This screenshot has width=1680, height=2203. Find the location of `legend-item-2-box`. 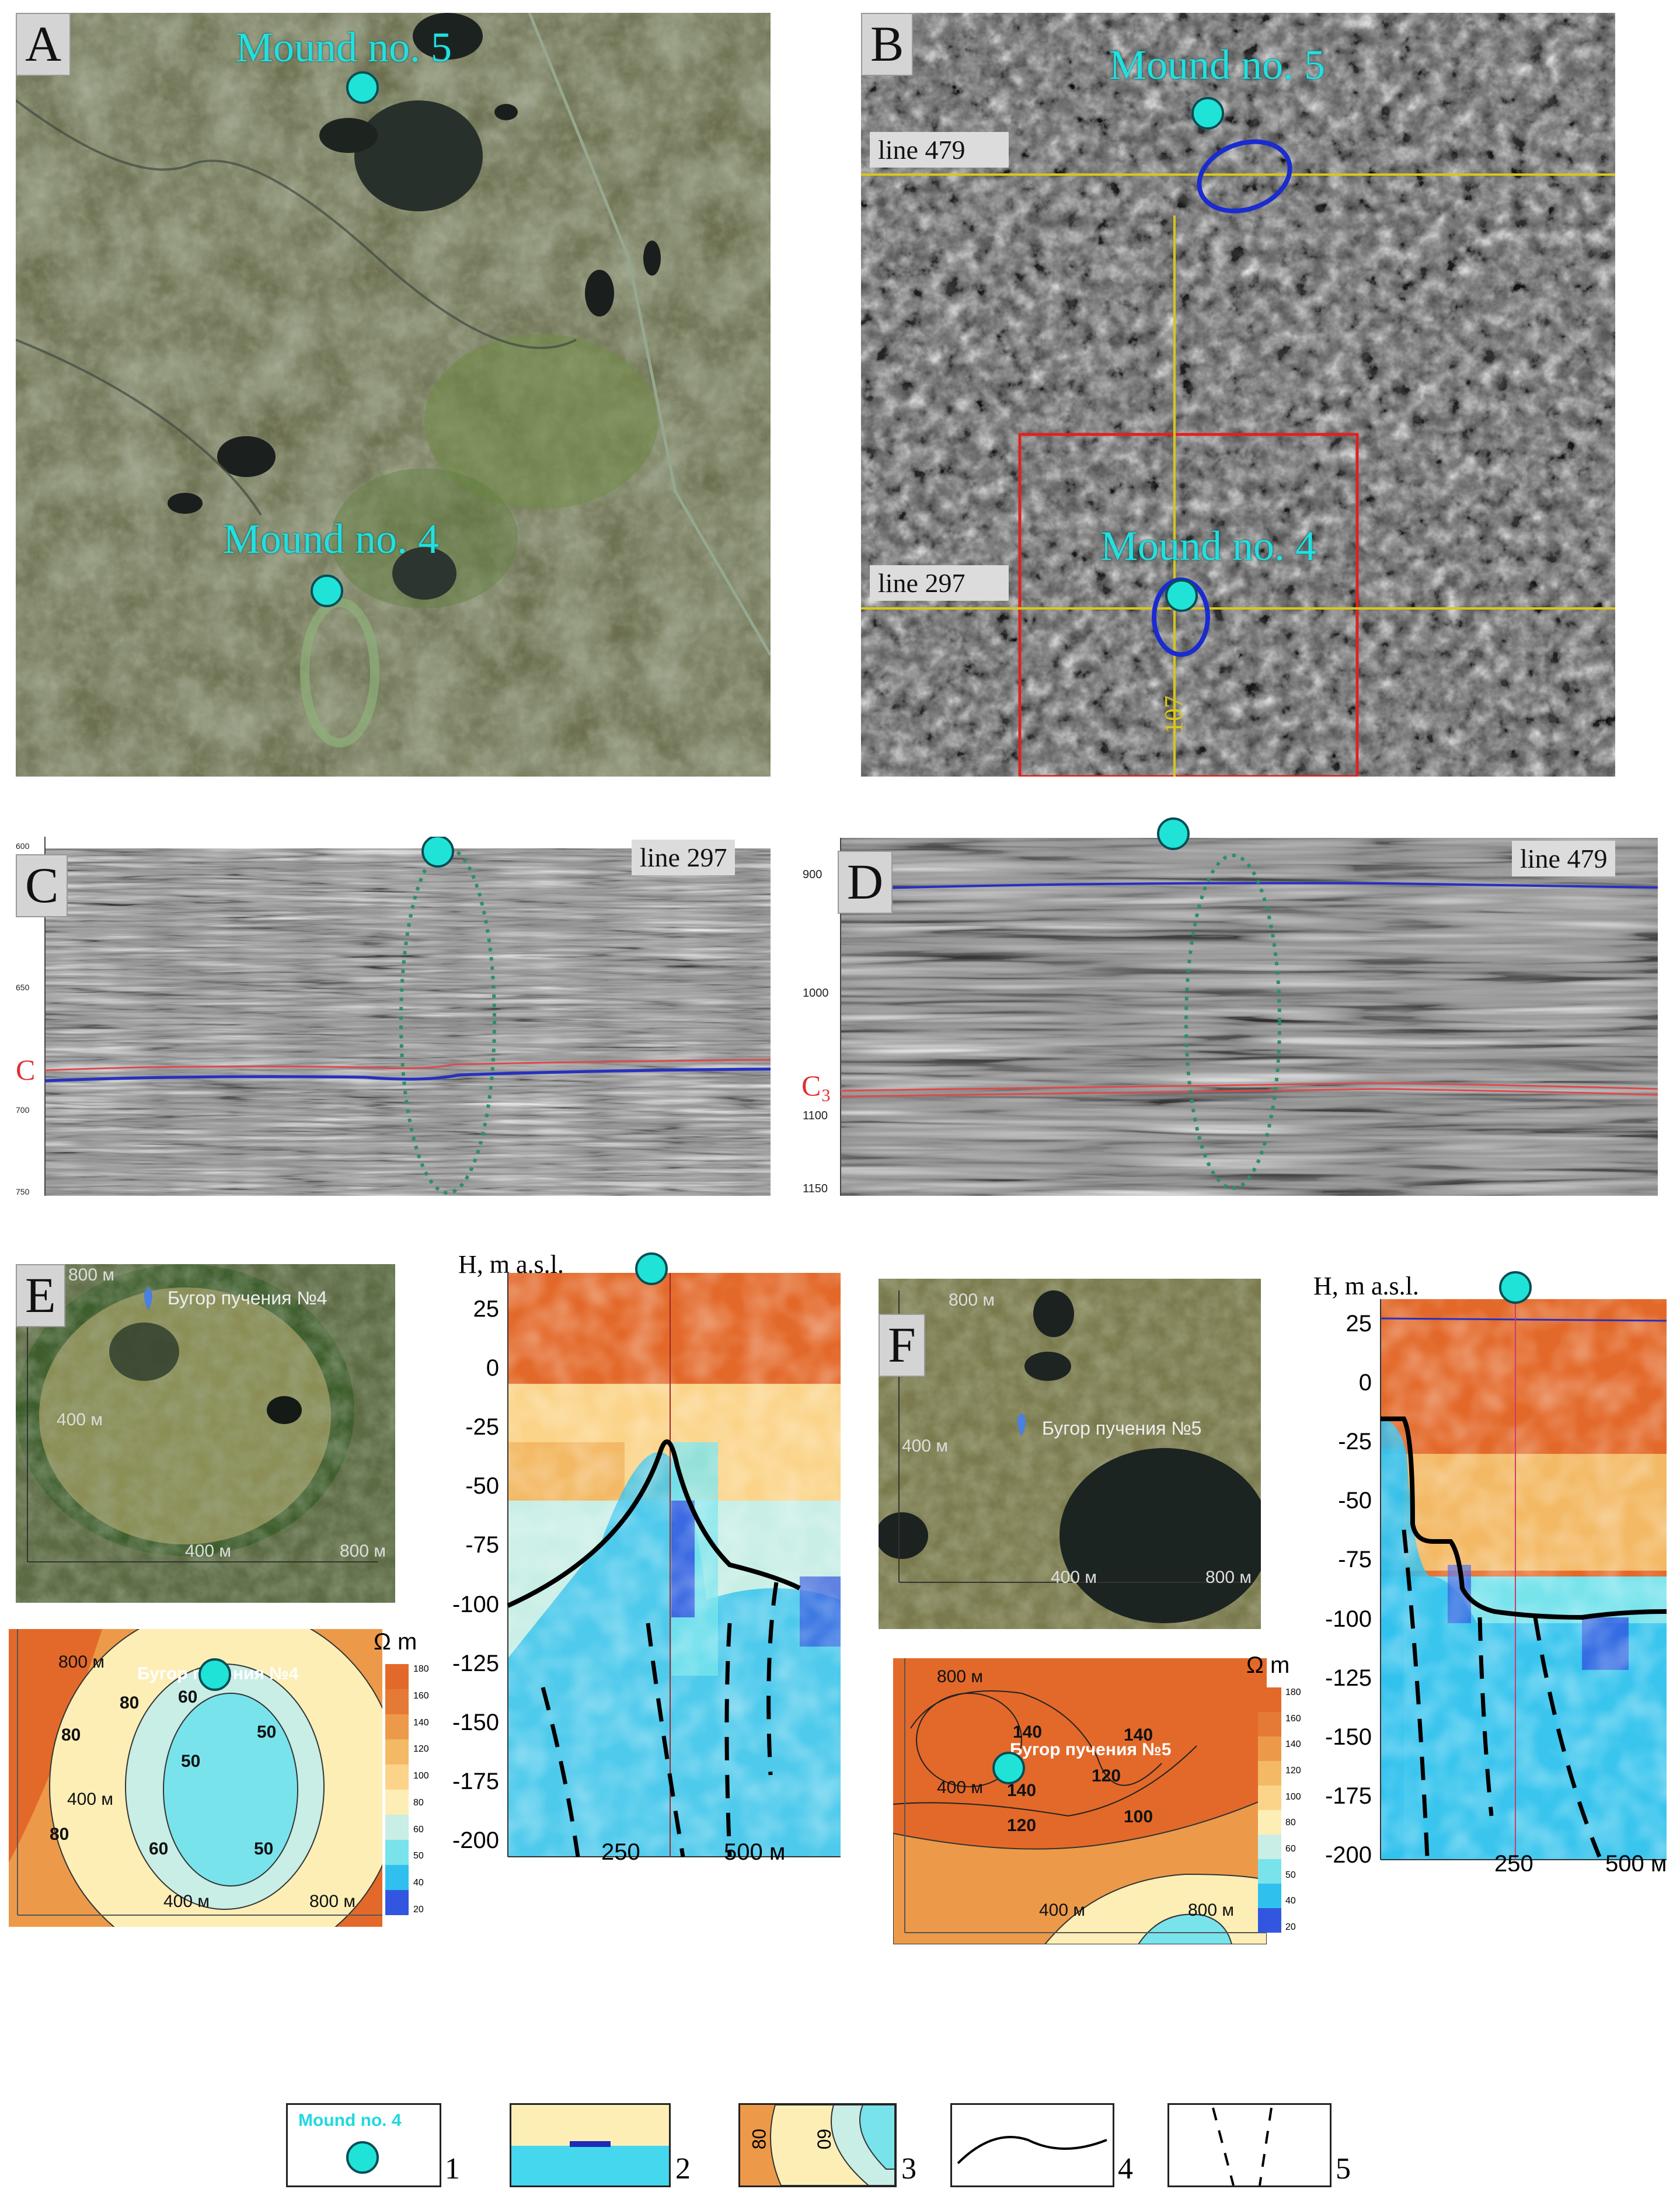

legend-item-2-box is located at coordinates (590, 2145).